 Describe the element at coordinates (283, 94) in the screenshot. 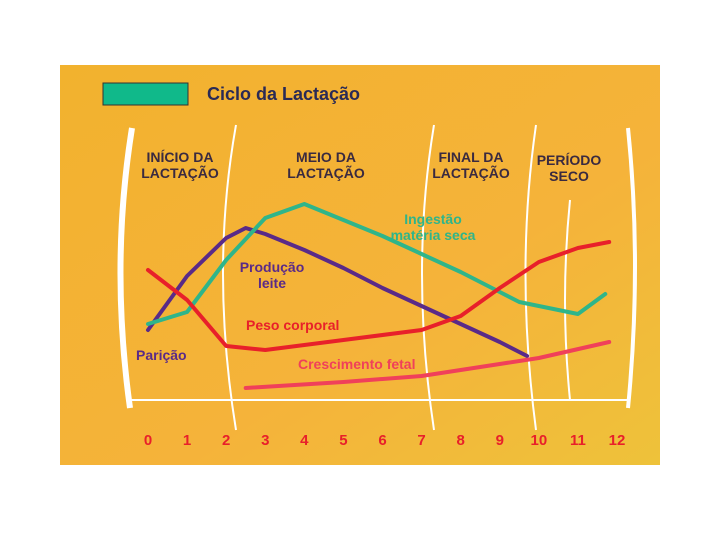

I see `chart-title: Ciclo da Lactação` at that location.